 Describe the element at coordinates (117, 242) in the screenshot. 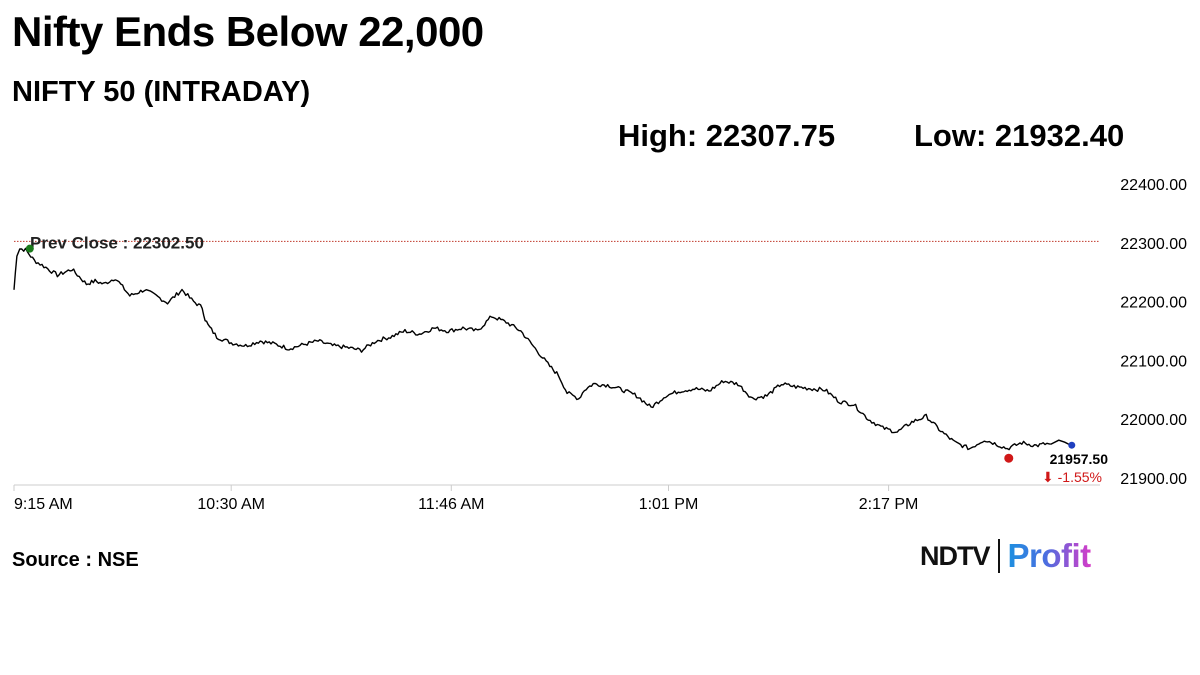

I see `prev-close-label: Prev Close : 22302.50` at that location.